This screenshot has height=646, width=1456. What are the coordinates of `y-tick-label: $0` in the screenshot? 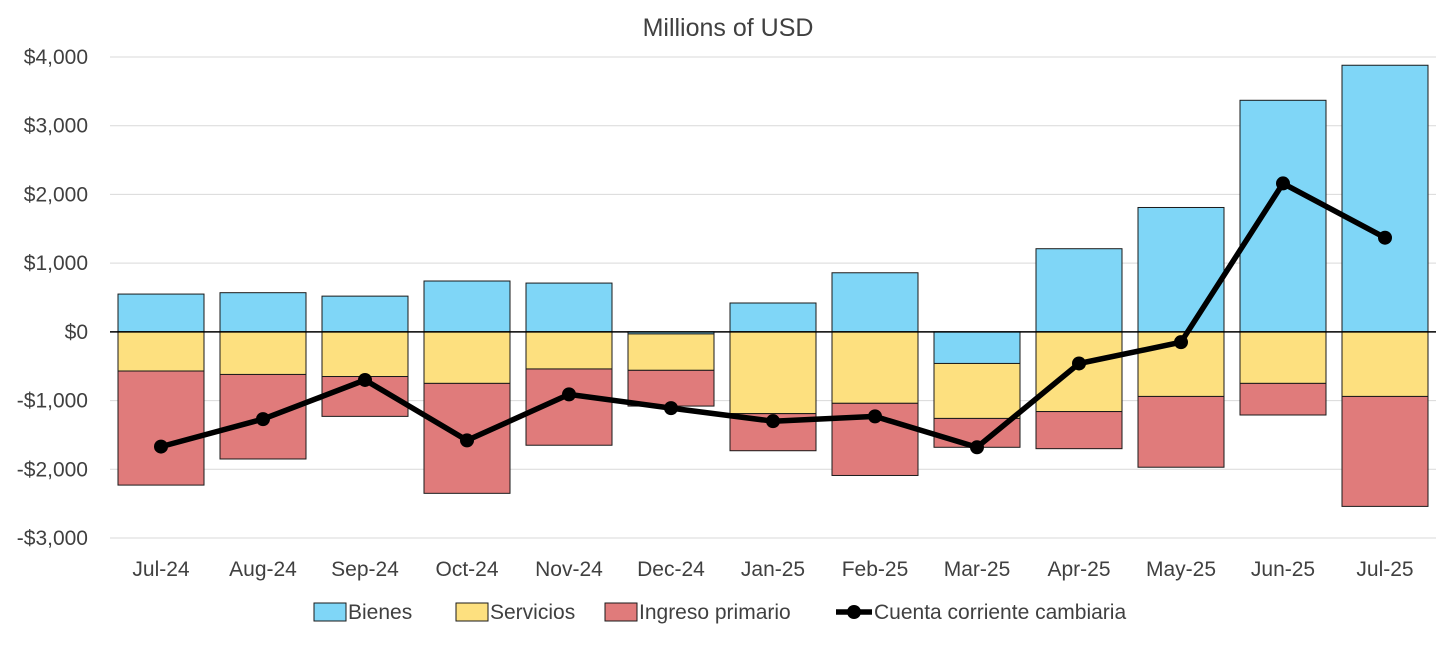 It's located at (76, 332).